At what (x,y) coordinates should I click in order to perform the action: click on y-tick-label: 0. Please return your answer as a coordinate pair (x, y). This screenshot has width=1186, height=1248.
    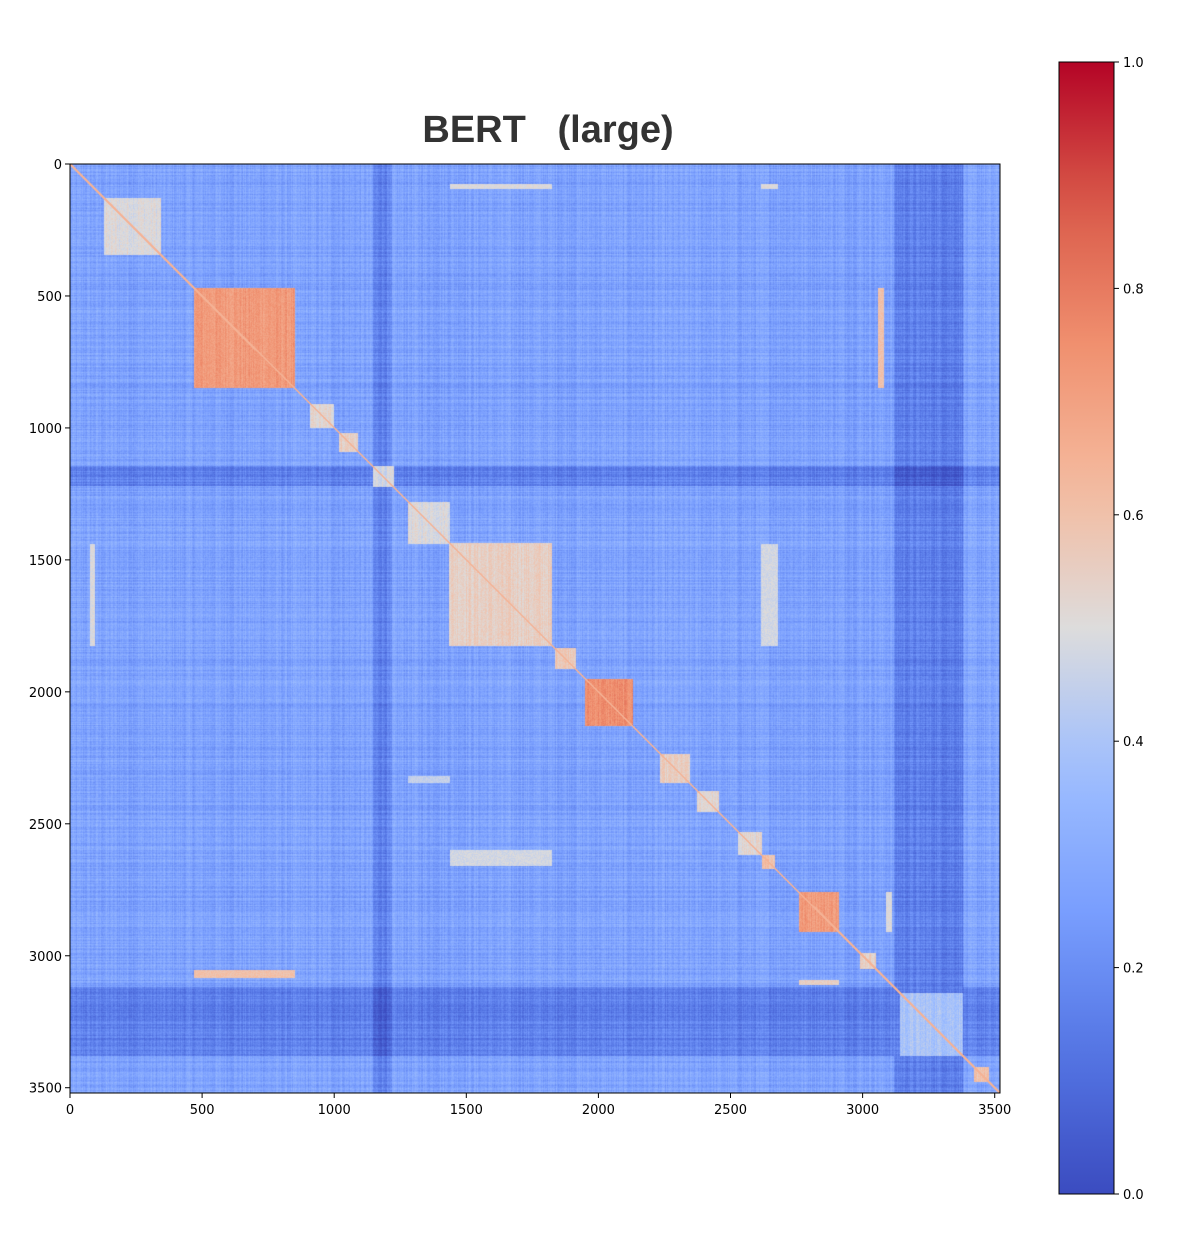
    Looking at the image, I should click on (58, 165).